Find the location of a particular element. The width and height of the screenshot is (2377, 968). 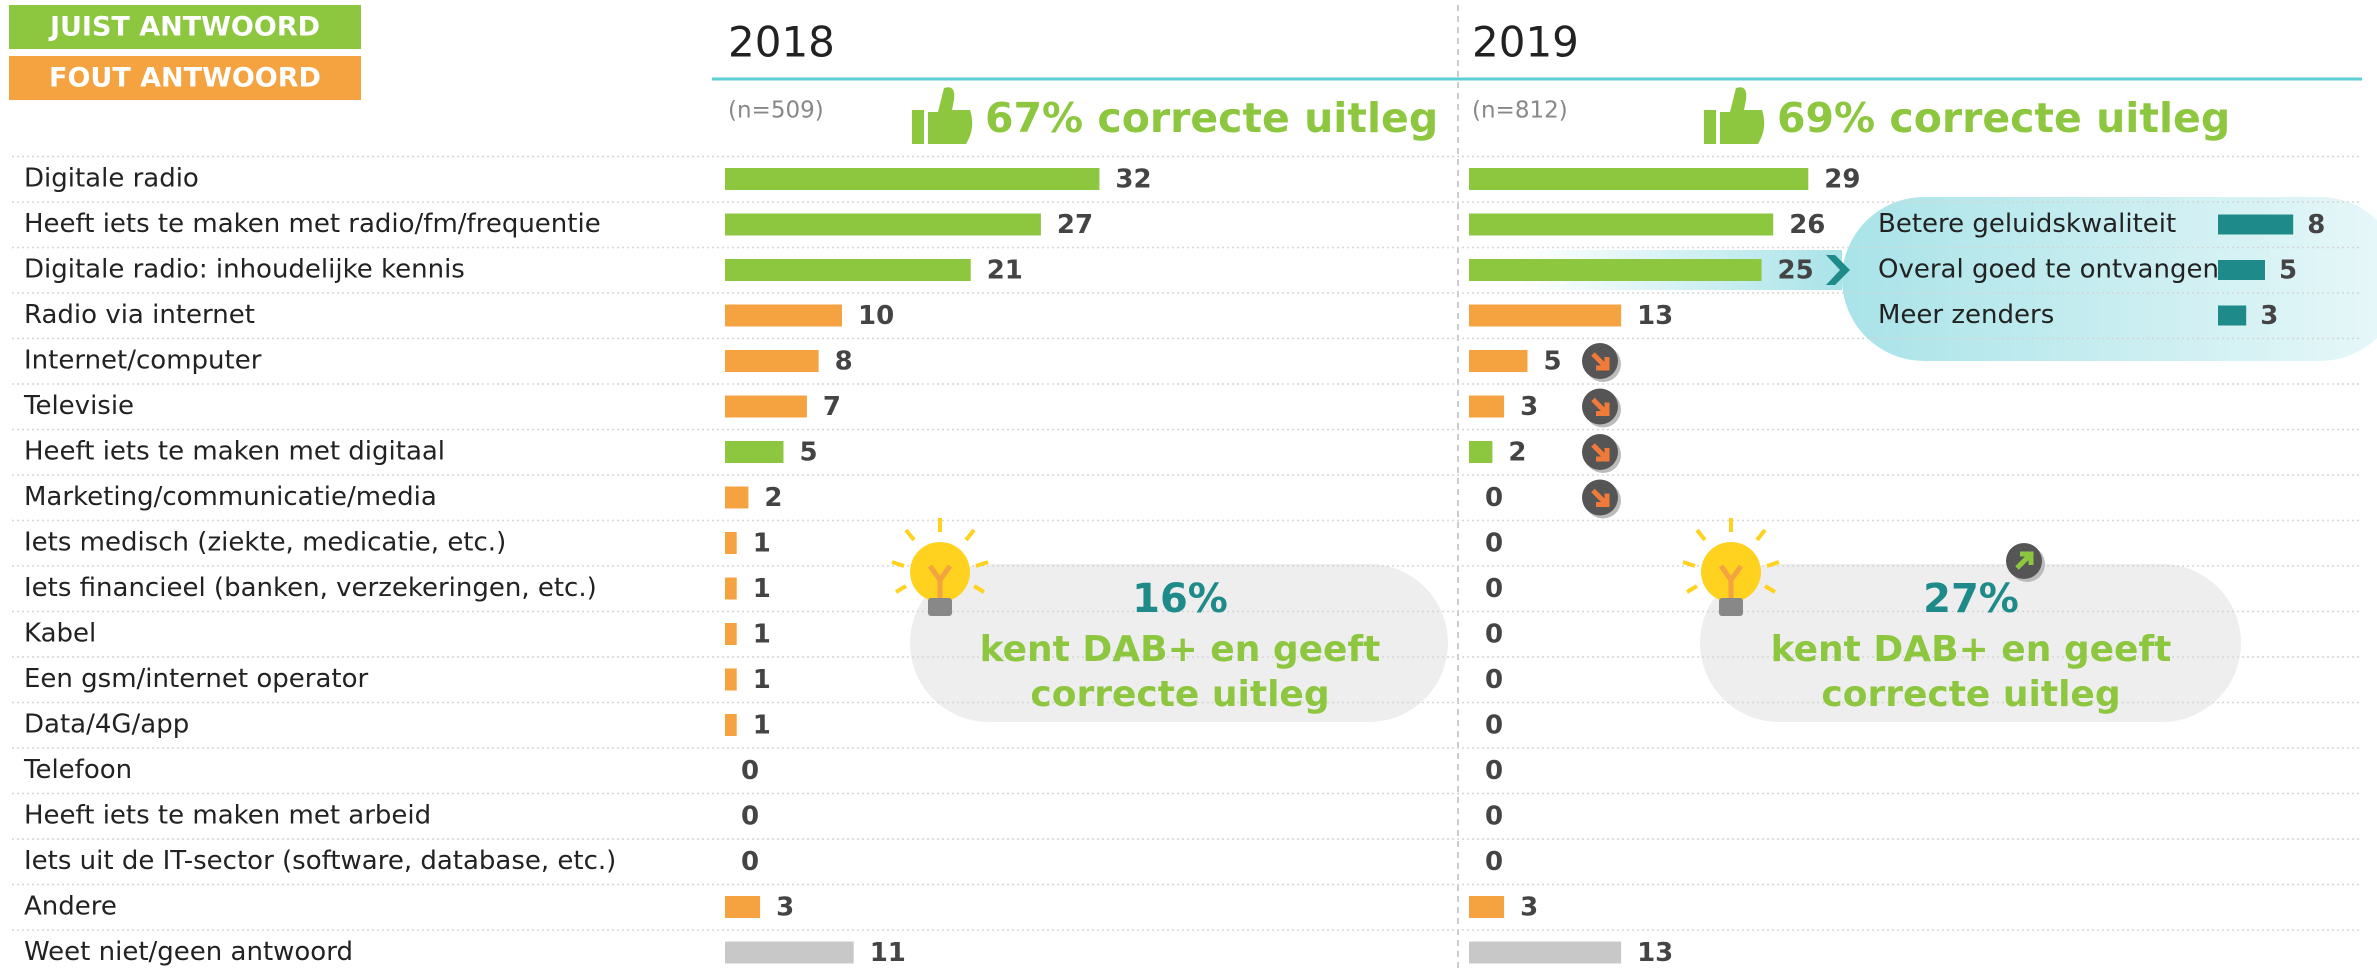

headline: 67% correcte uitleg is located at coordinates (1211, 118).